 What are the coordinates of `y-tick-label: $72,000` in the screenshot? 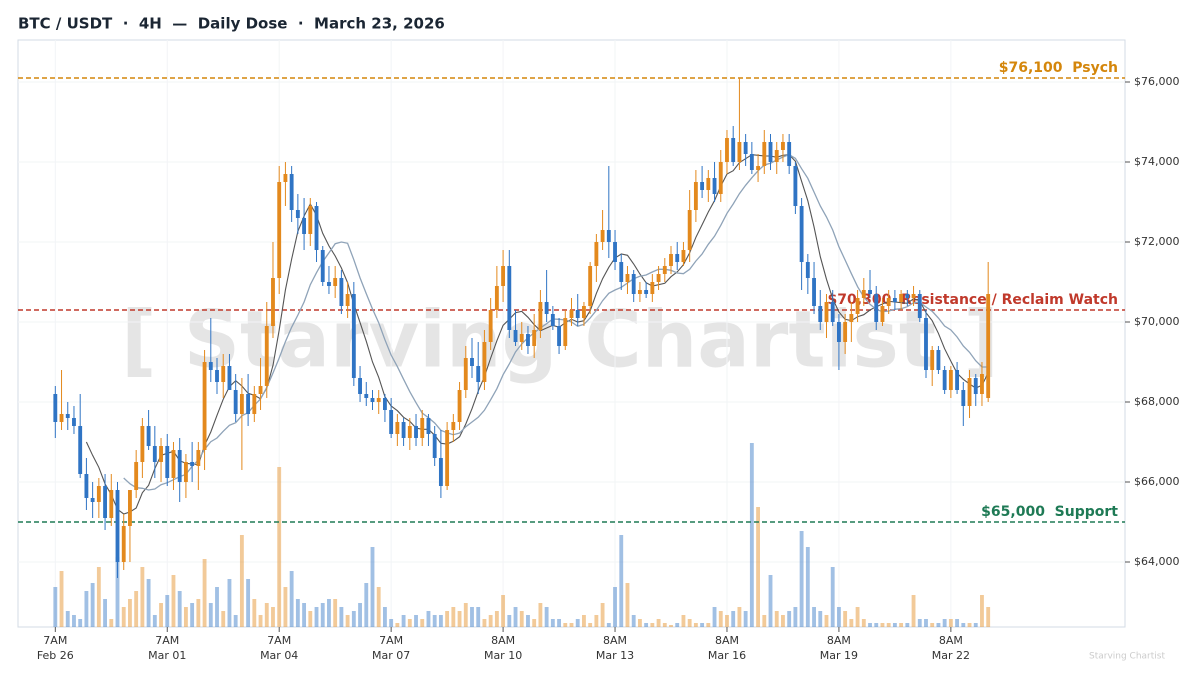 It's located at (1157, 241).